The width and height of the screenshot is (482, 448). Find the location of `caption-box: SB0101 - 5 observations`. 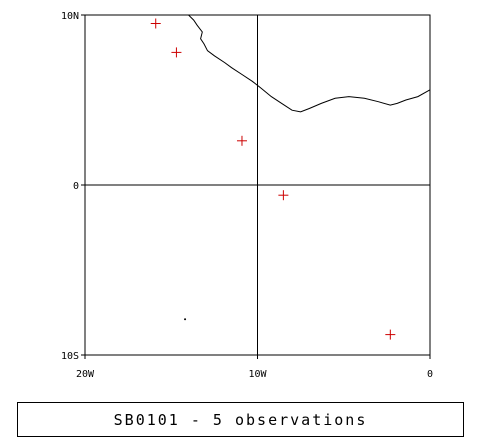

caption-box: SB0101 - 5 observations is located at coordinates (240, 419).